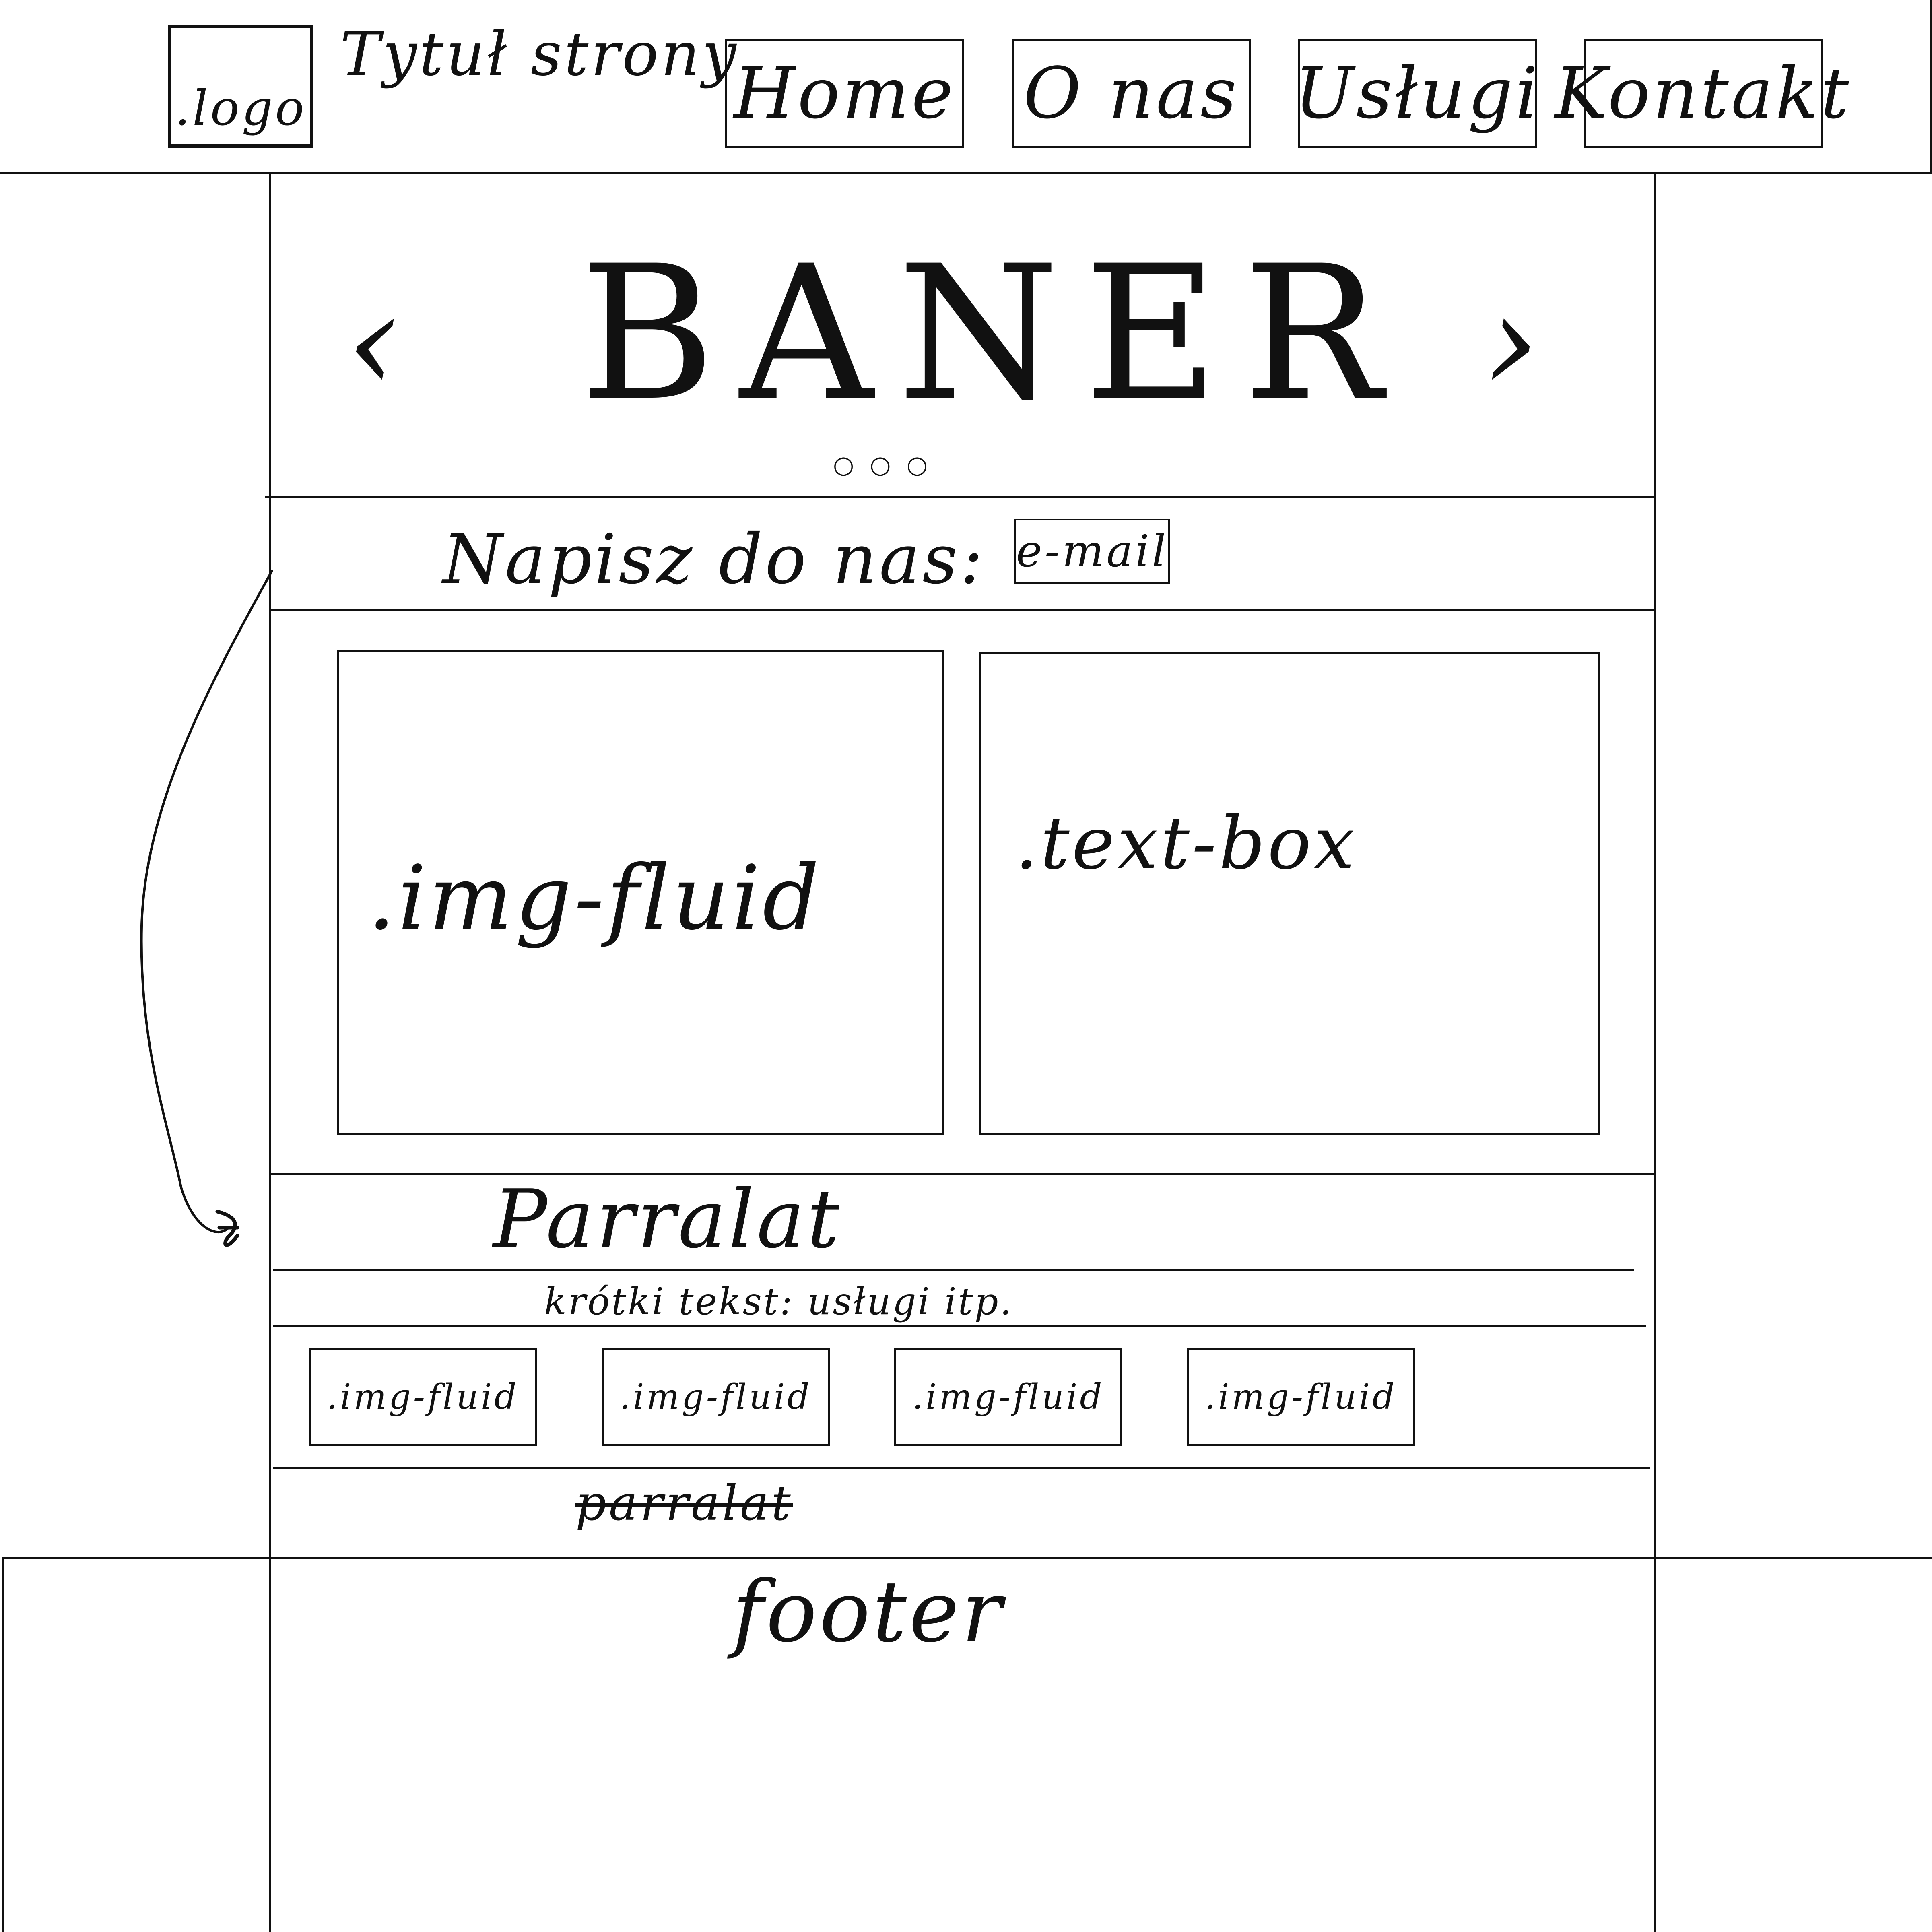  Describe the element at coordinates (1289, 893) in the screenshot. I see `text-box: .text-box` at that location.